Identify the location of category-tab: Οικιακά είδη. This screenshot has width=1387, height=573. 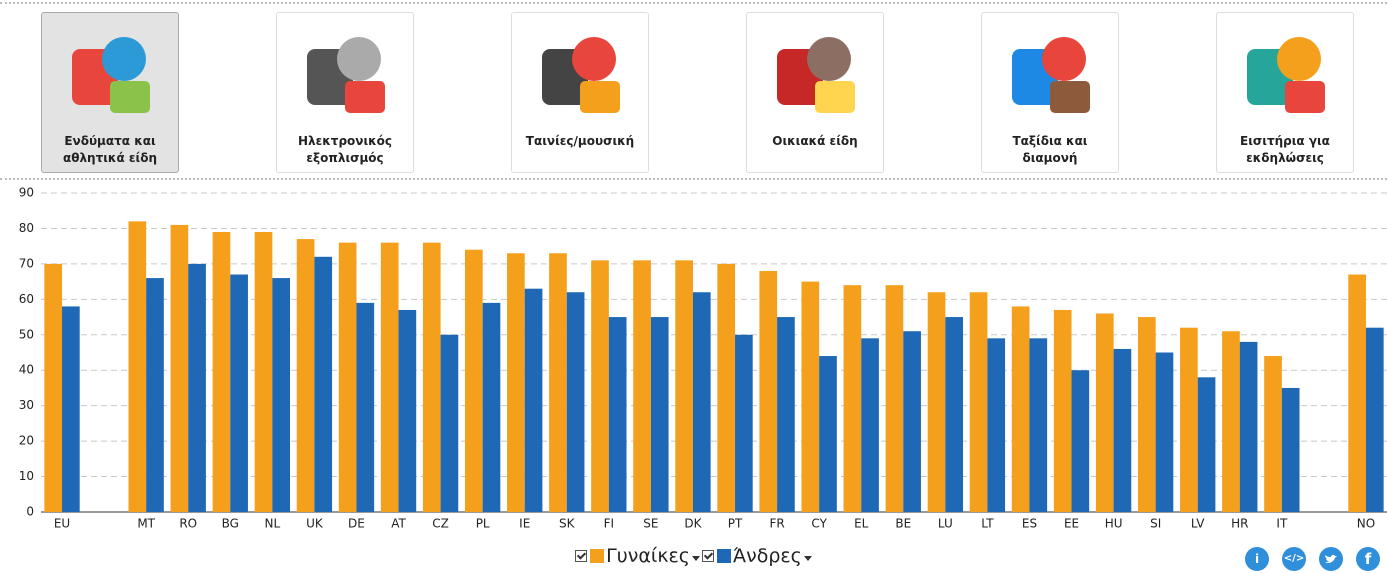
(815, 92).